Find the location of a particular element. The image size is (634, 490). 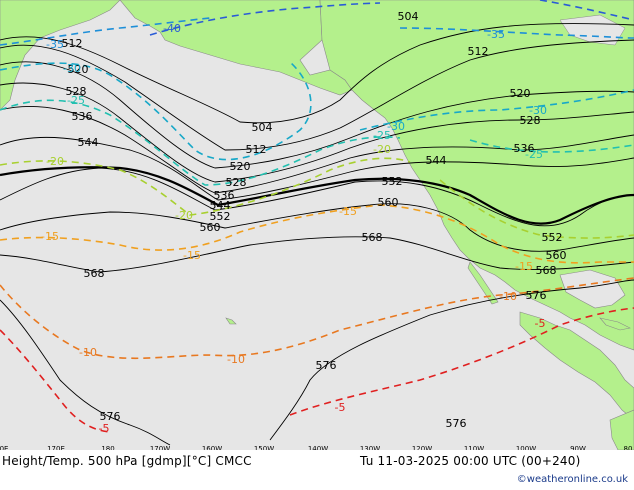

valid-time: Tu 11-03-2025 00:00 UTC (00+240) is located at coordinates (470, 461).